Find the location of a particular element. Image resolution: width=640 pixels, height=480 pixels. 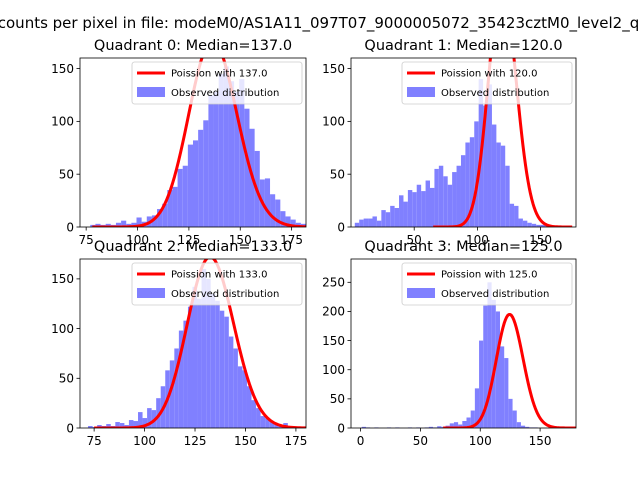

x-tick-label: 125 is located at coordinates (188, 240).